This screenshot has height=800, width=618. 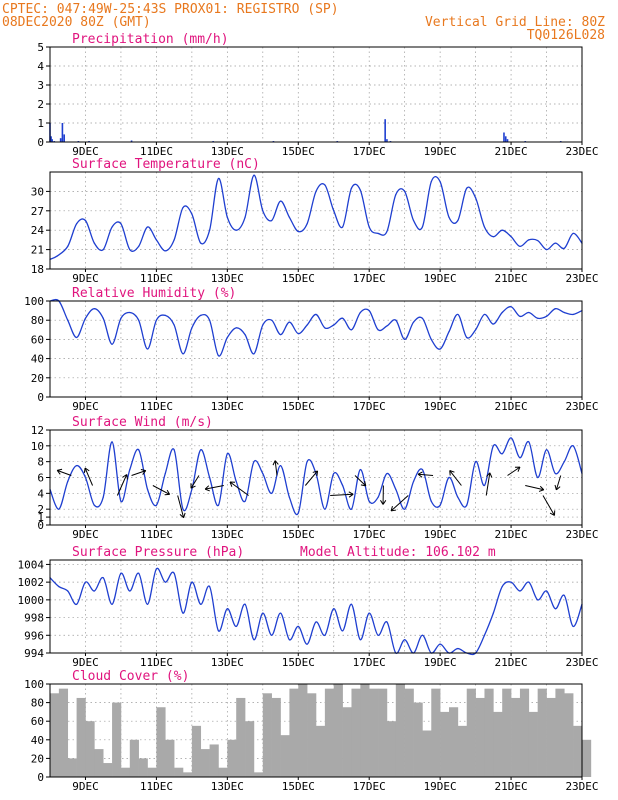 I want to click on pressure-frame, so click(x=316, y=606).